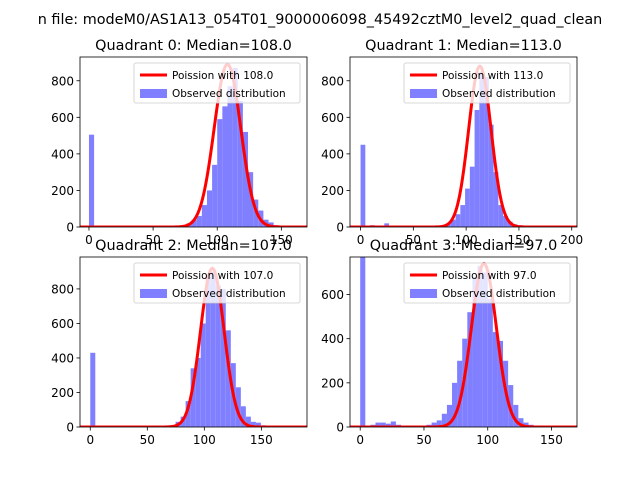 The width and height of the screenshot is (640, 480). What do you see at coordinates (571, 240) in the screenshot?
I see `x-tick-label: 200` at bounding box center [571, 240].